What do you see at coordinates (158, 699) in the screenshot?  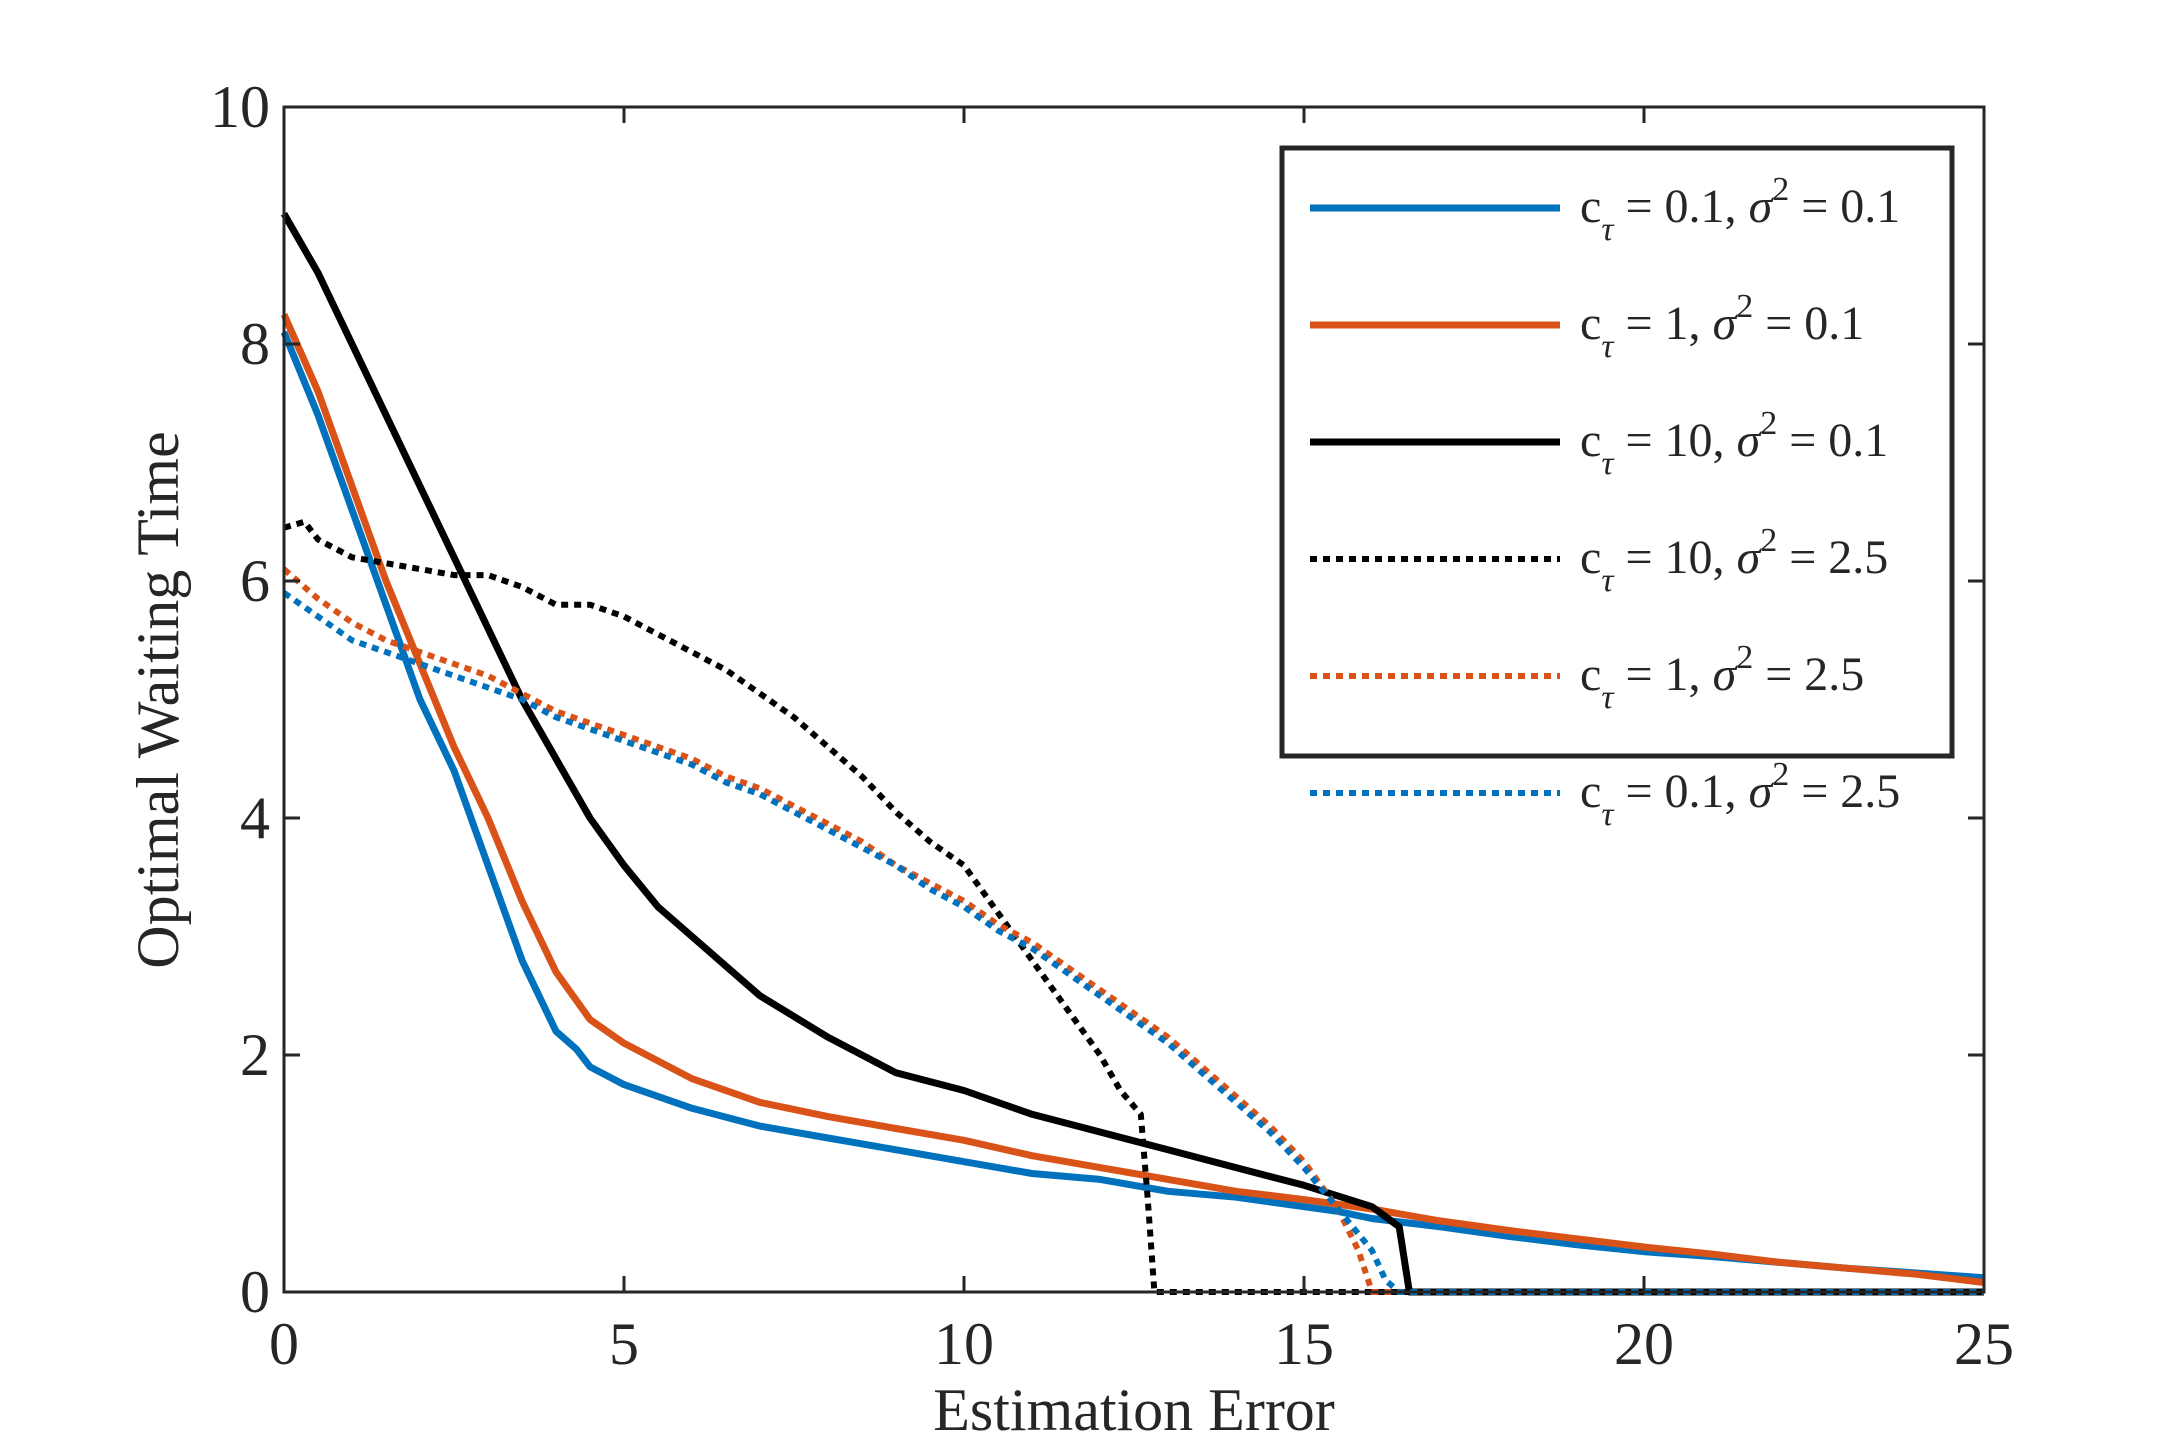 I see `y-axis-title: Optimal Waiting Time` at bounding box center [158, 699].